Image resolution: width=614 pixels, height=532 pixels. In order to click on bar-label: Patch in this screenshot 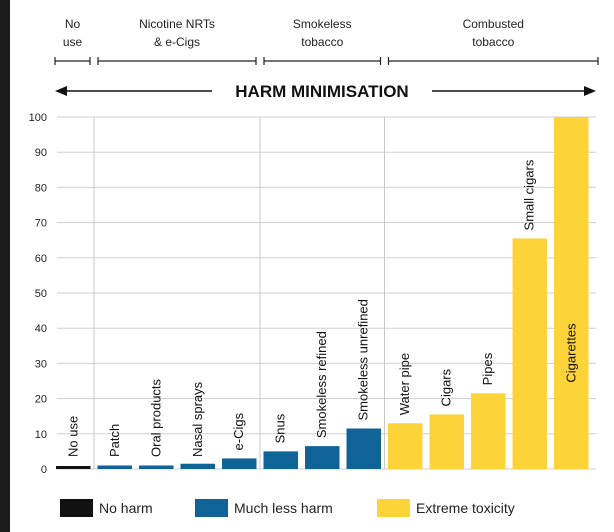, I will do `click(114, 440)`.